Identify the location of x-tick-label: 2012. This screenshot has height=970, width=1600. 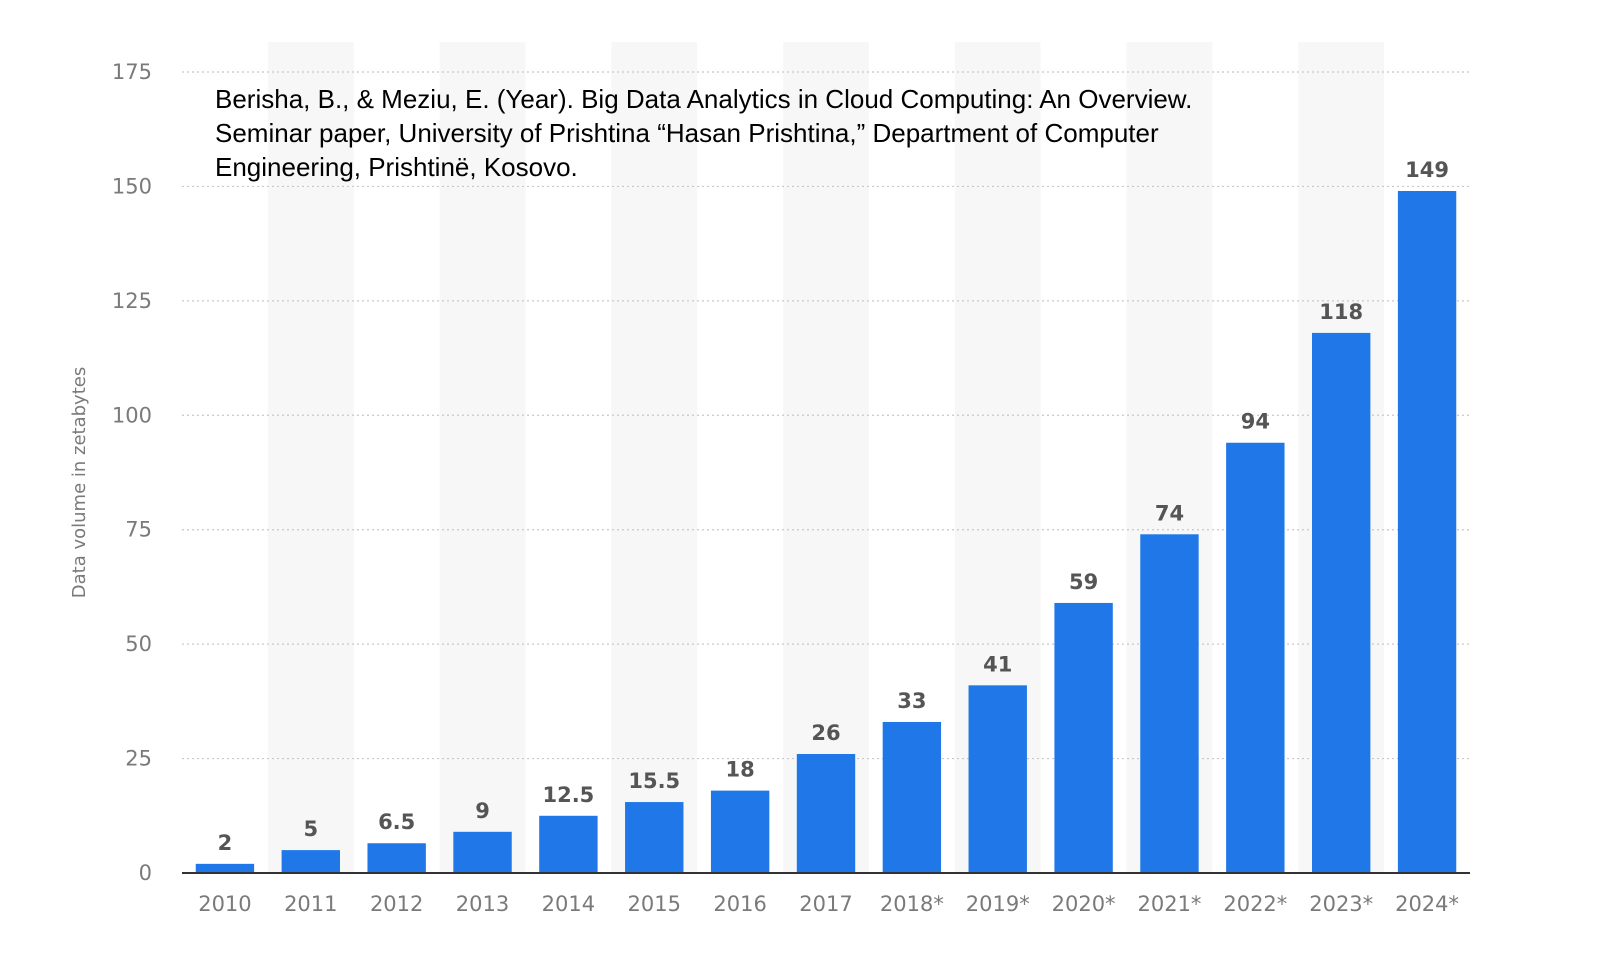
(396, 904).